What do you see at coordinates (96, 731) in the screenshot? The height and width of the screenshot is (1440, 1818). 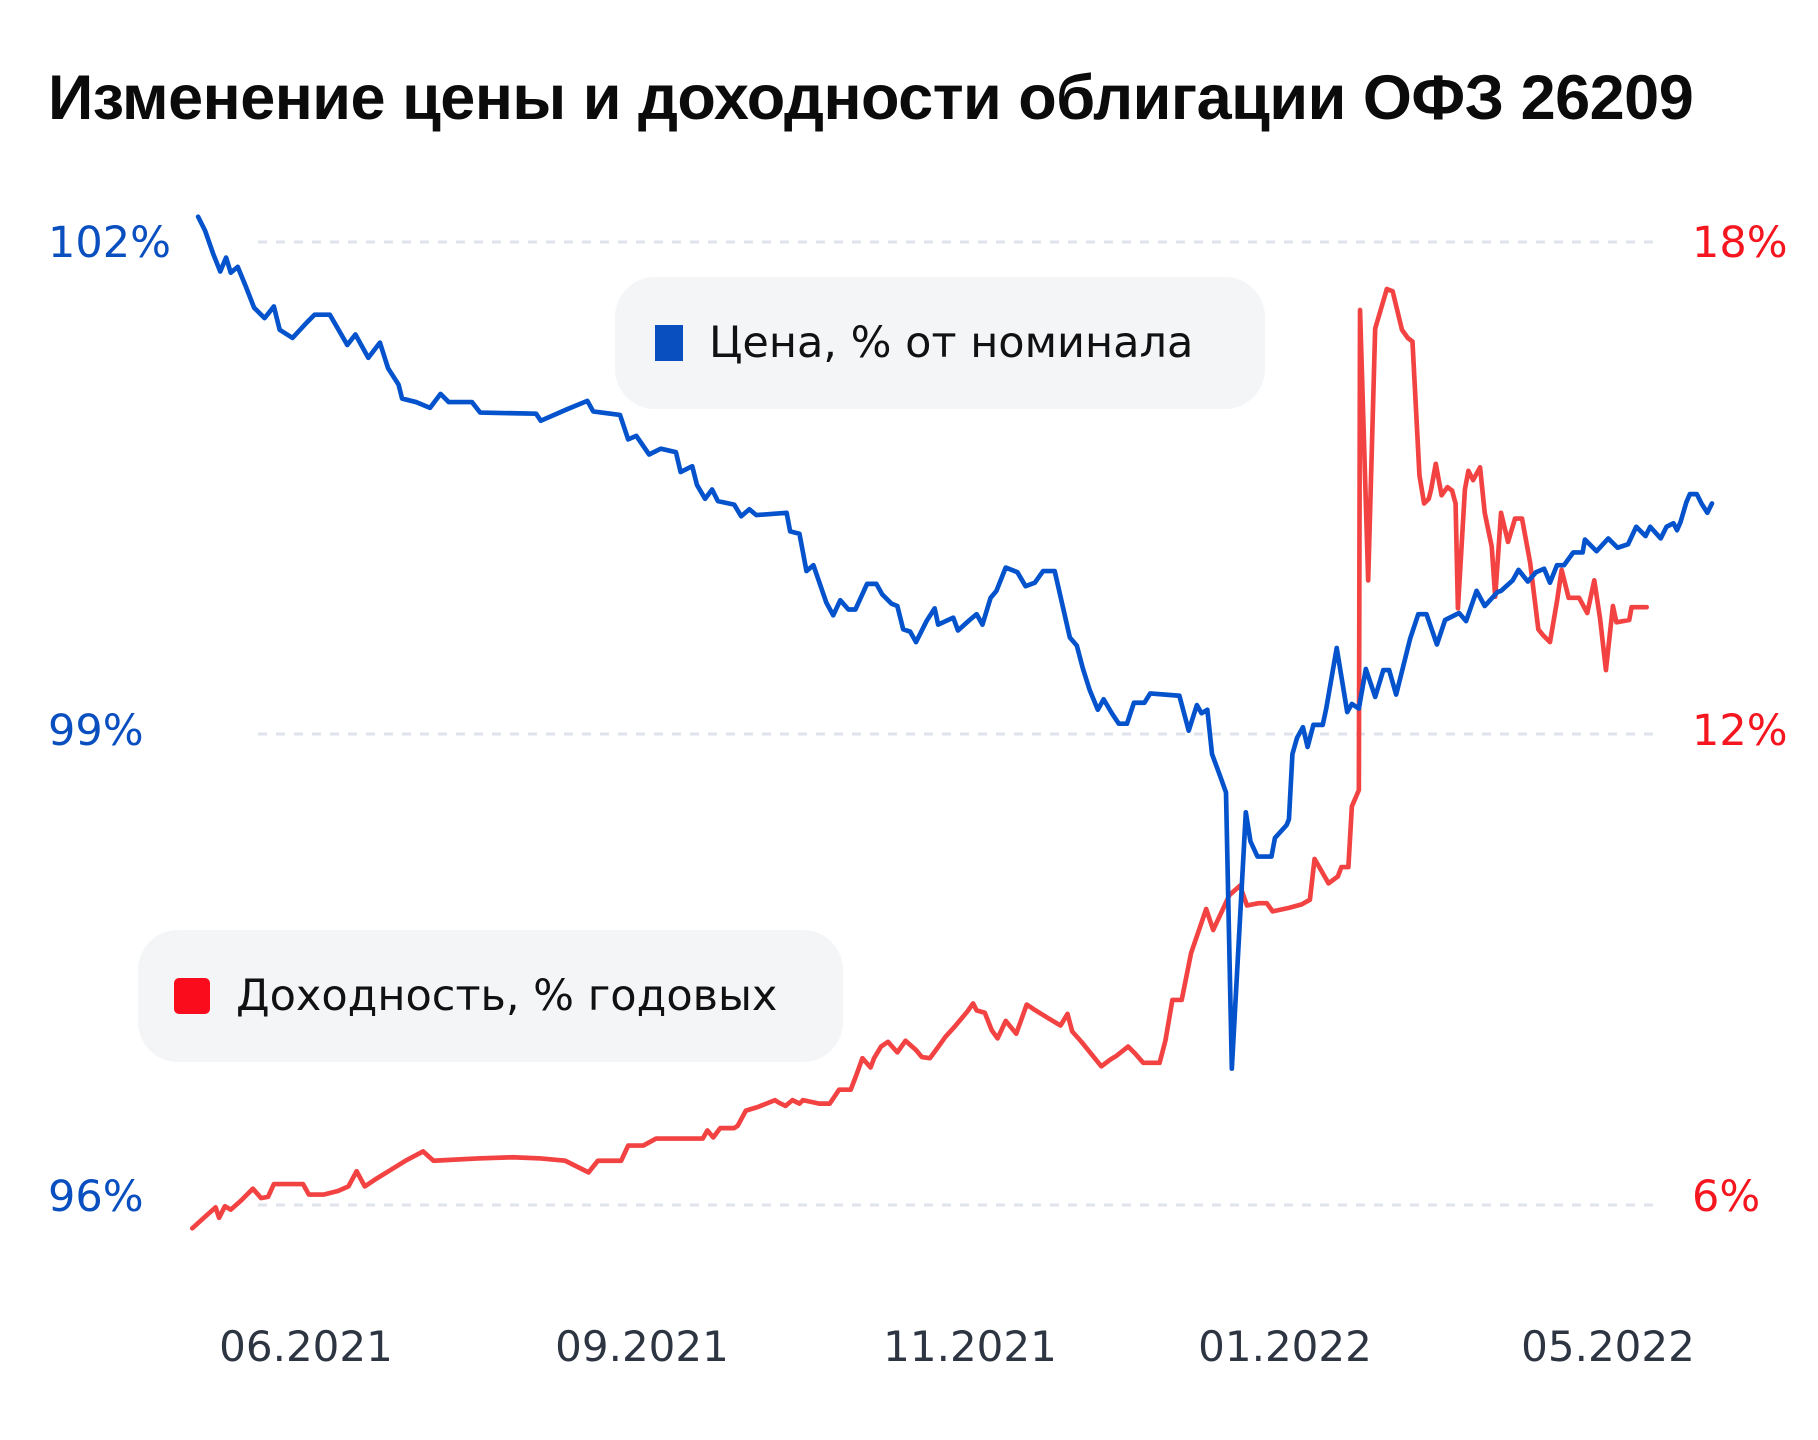 I see `left-tick-99: 99%` at bounding box center [96, 731].